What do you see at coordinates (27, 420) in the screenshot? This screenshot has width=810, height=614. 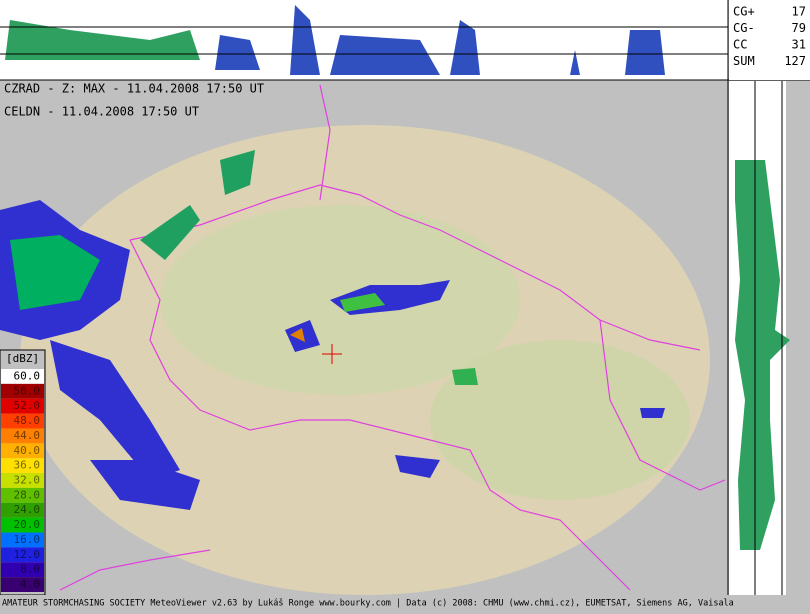 I see `legend-label: 48.0` at bounding box center [27, 420].